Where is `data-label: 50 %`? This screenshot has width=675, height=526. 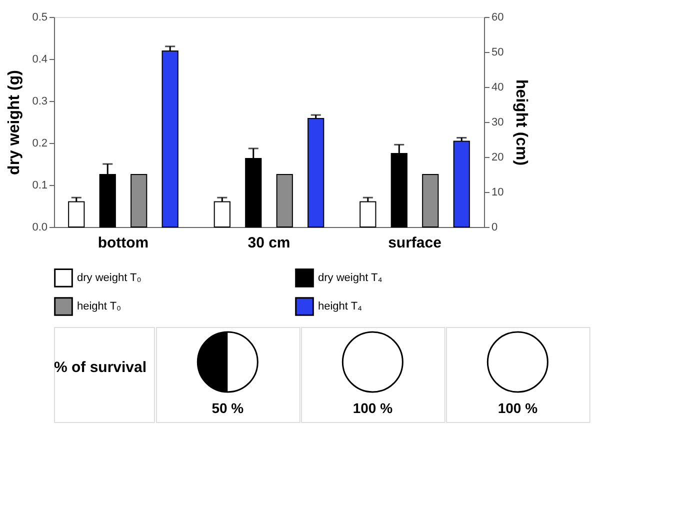
data-label: 50 % is located at coordinates (228, 408).